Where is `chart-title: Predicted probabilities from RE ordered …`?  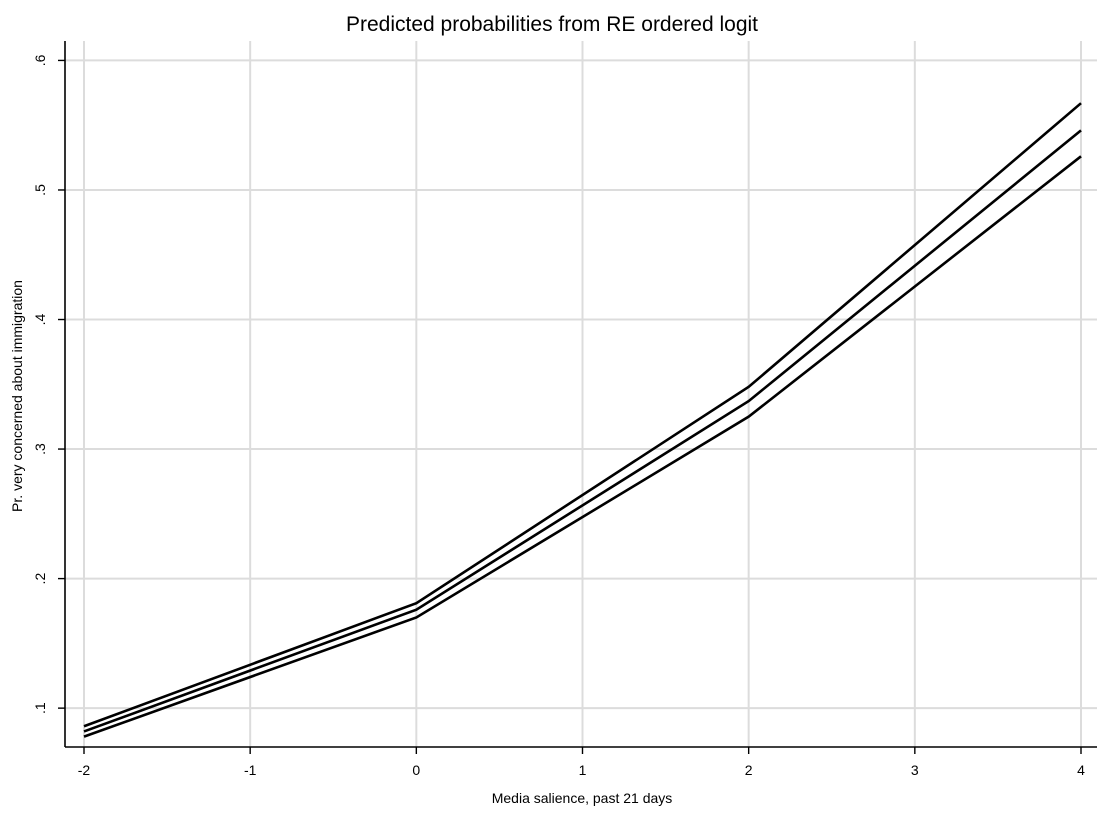 chart-title: Predicted probabilities from RE ordered … is located at coordinates (552, 24).